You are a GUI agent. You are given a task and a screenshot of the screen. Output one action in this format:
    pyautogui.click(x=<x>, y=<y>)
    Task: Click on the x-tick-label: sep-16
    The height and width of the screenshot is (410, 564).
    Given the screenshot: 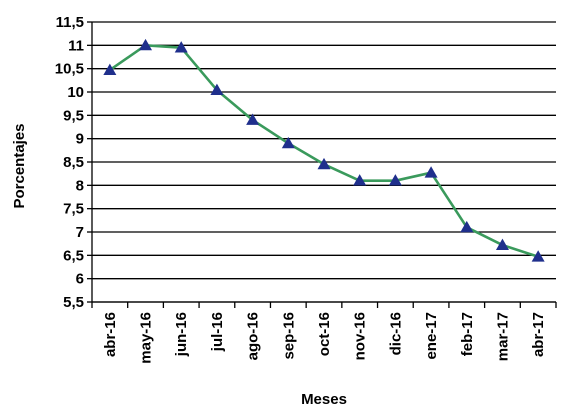 What is the action you would take?
    pyautogui.click(x=288, y=336)
    